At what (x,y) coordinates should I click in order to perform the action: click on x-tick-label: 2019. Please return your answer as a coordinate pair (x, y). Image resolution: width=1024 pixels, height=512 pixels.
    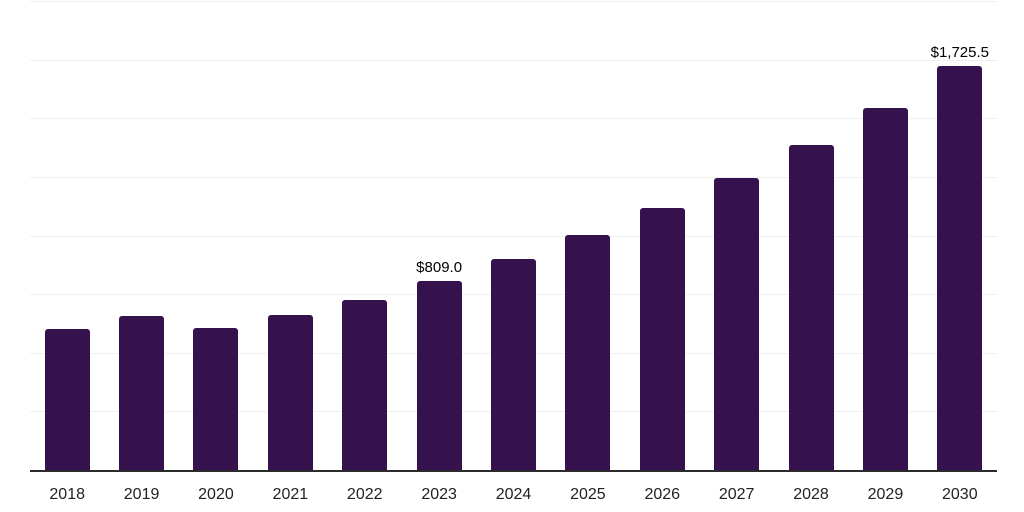
    Looking at the image, I should click on (141, 494).